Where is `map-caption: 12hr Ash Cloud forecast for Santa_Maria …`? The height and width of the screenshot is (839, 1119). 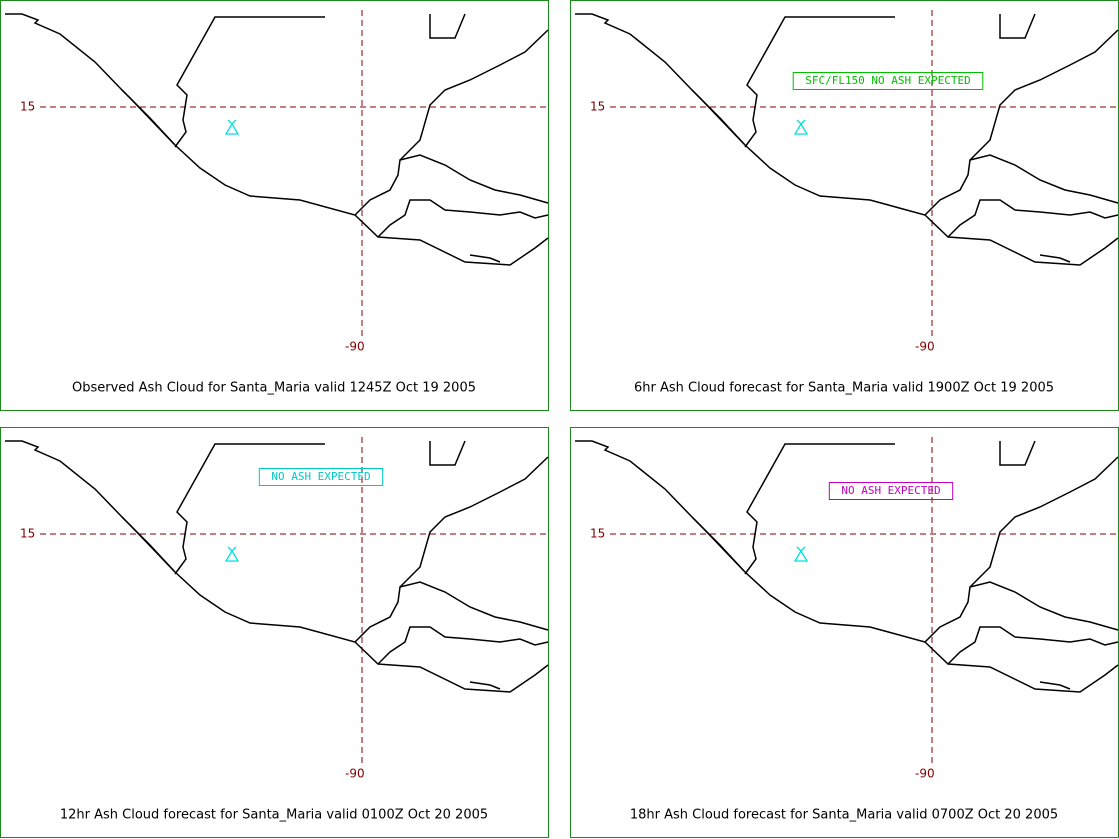 map-caption: 12hr Ash Cloud forecast for Santa_Maria … is located at coordinates (274, 815).